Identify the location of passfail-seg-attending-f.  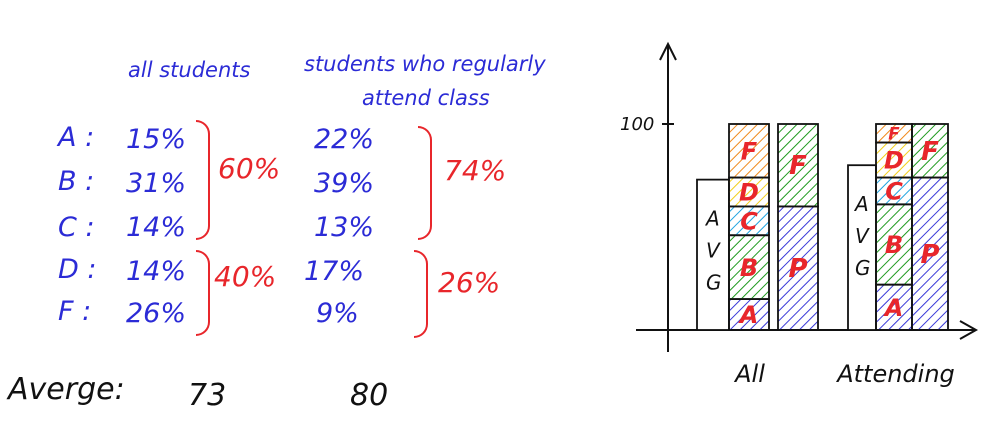
(930, 151).